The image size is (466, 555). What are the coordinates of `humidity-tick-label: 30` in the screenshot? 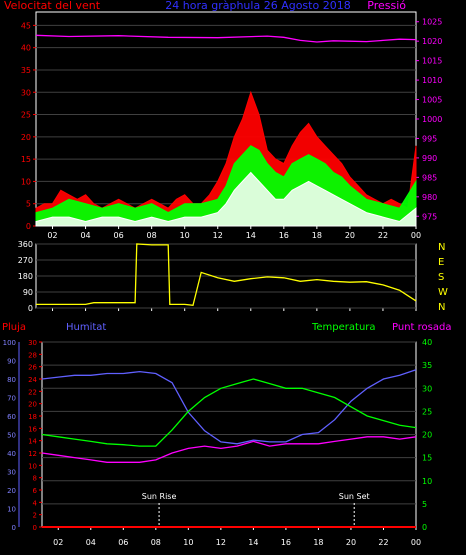 It's located at (11, 473).